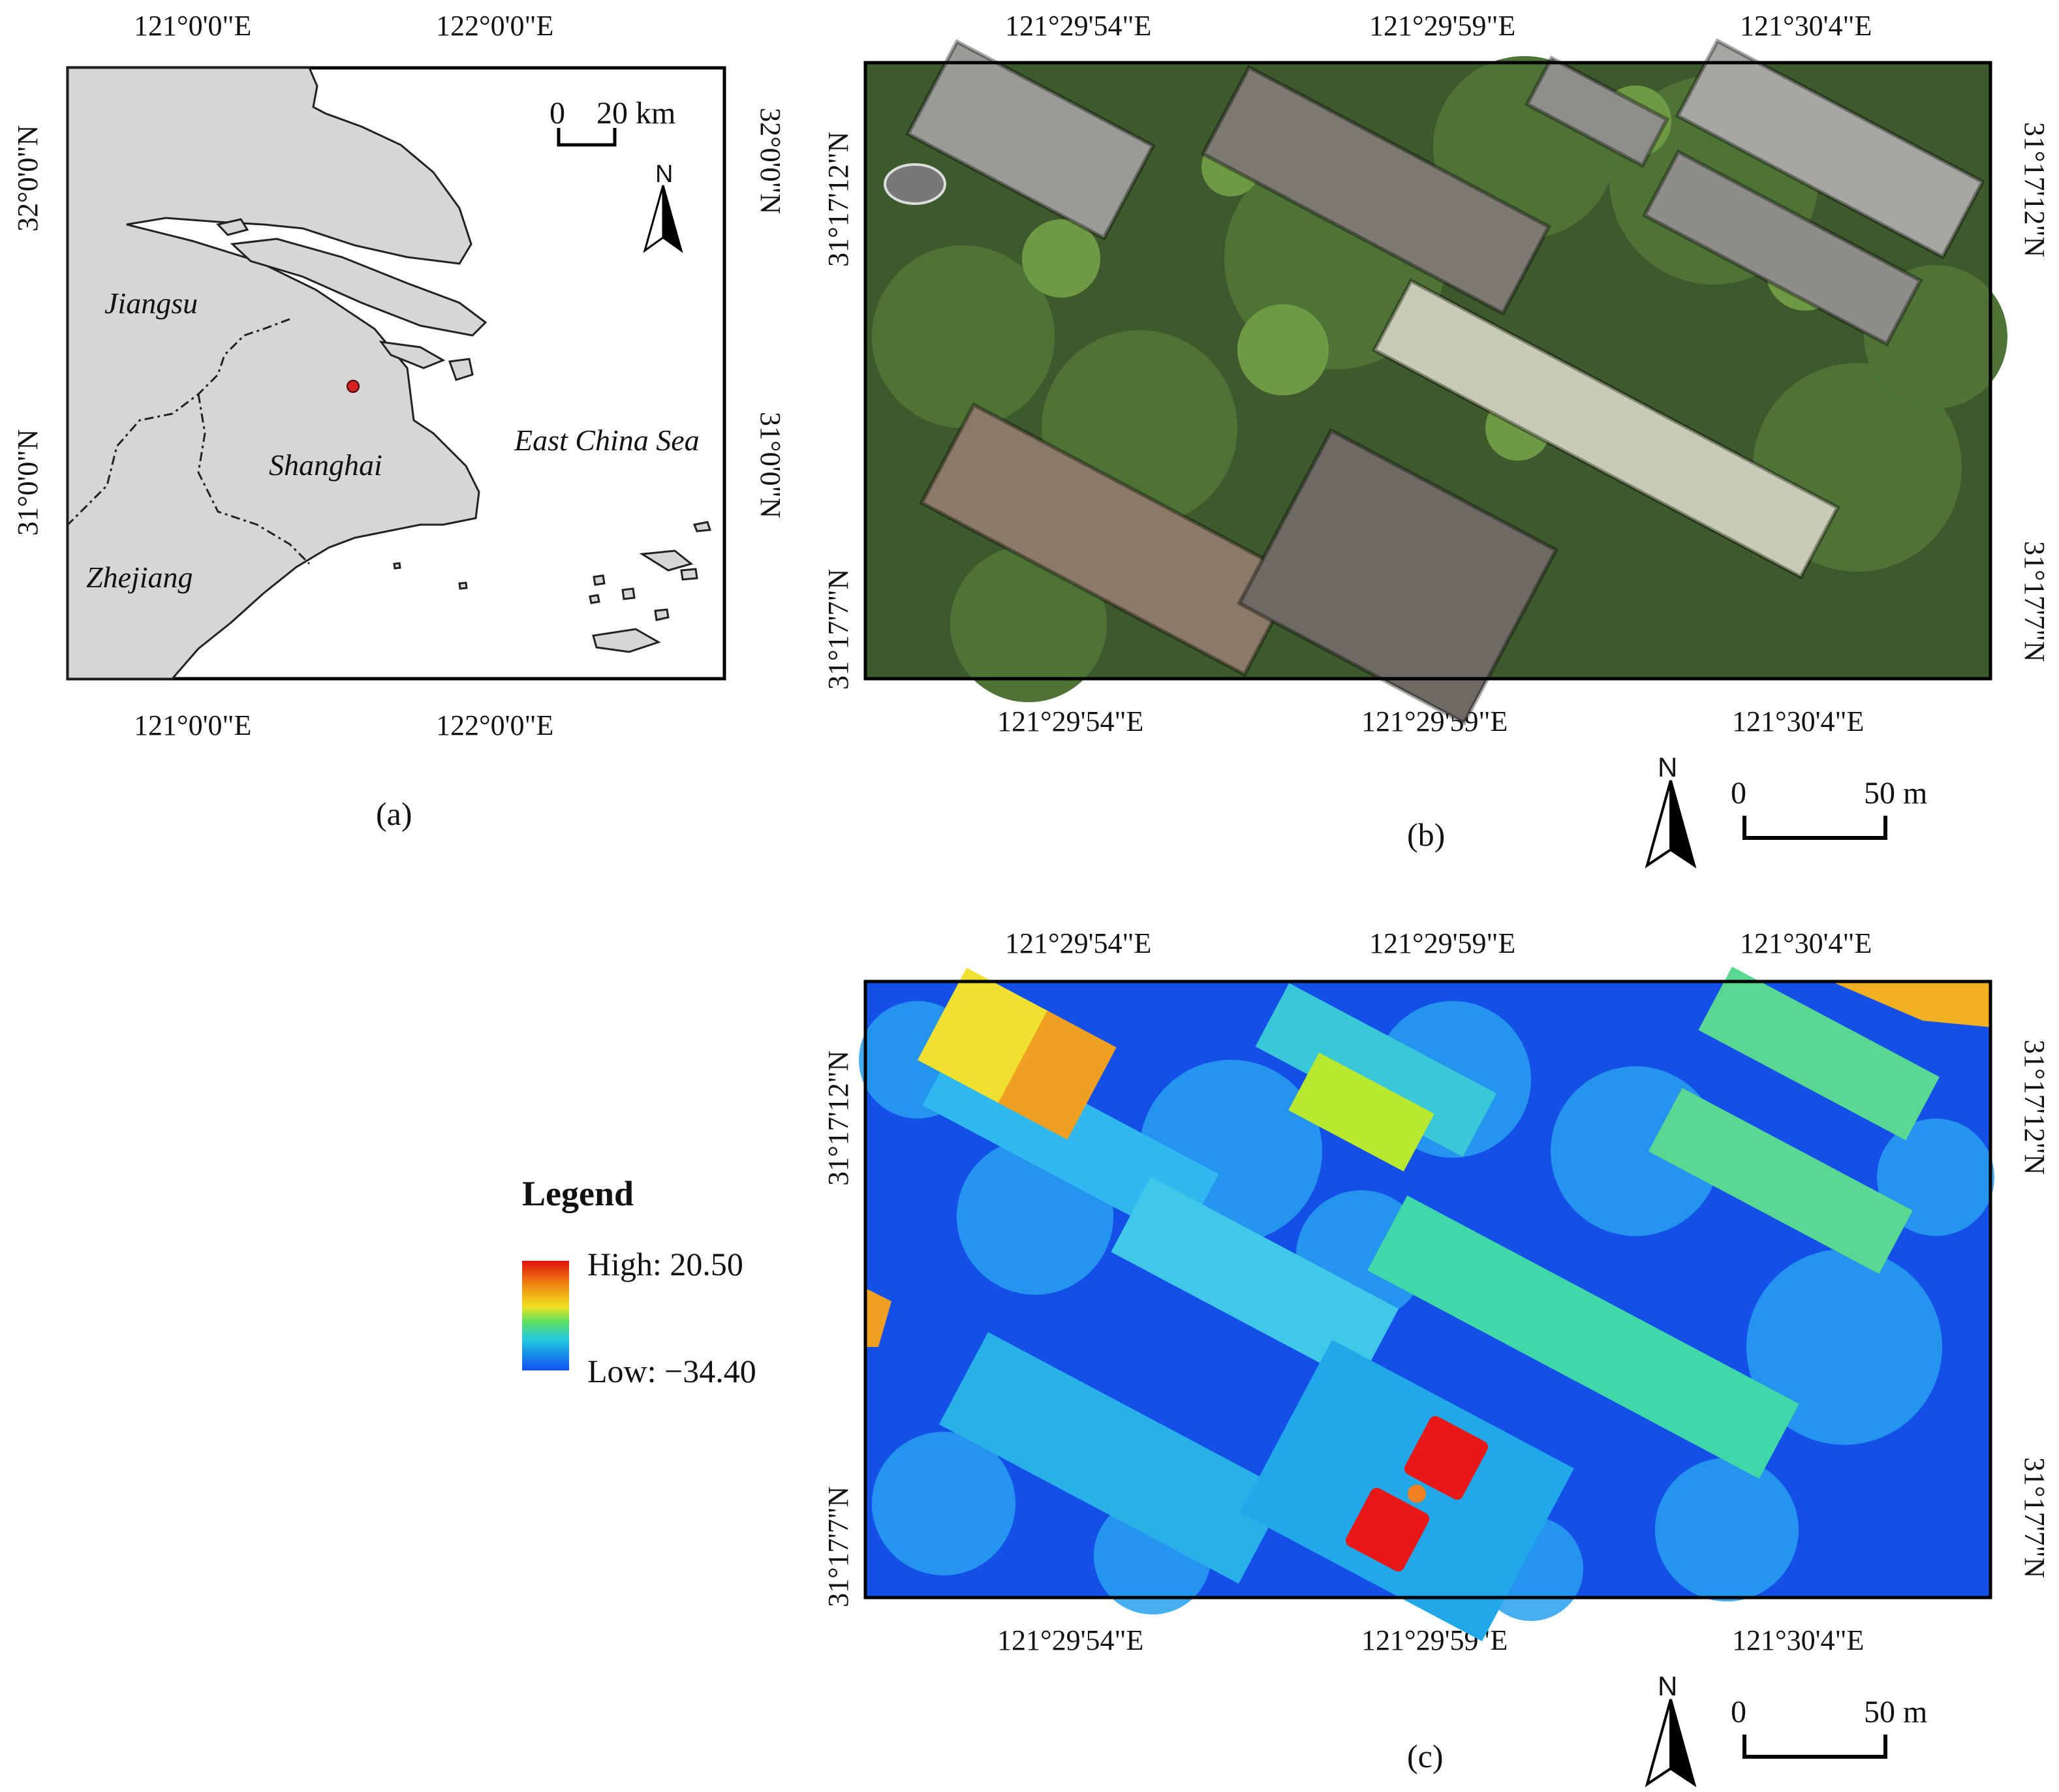  I want to click on legend-color-ramp, so click(545, 1315).